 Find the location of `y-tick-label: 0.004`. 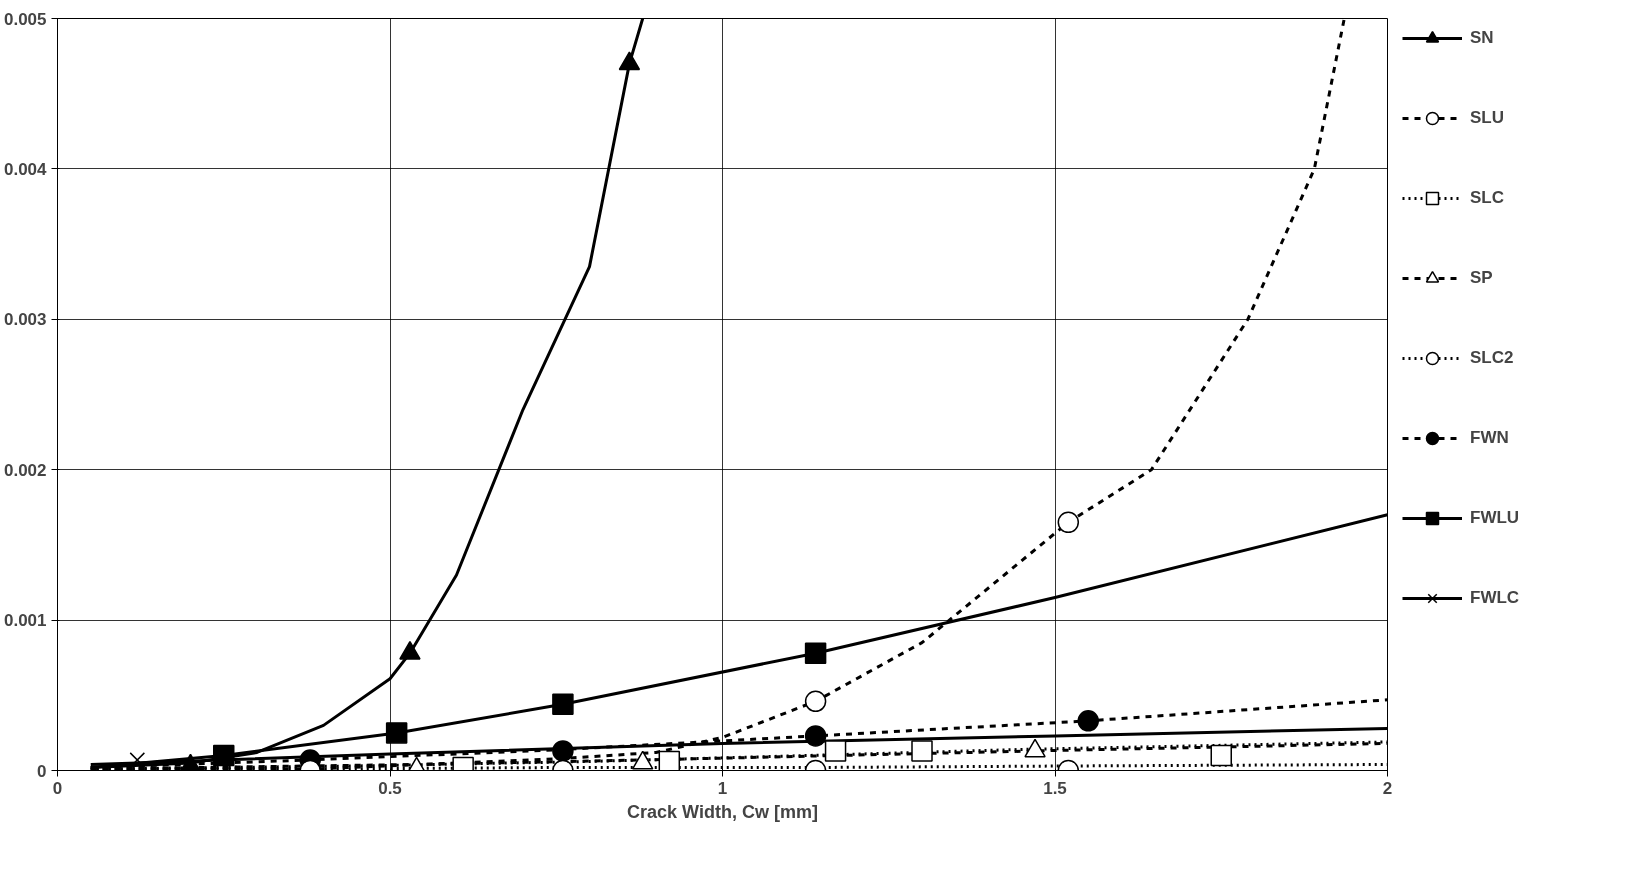

y-tick-label: 0.004 is located at coordinates (25, 169).